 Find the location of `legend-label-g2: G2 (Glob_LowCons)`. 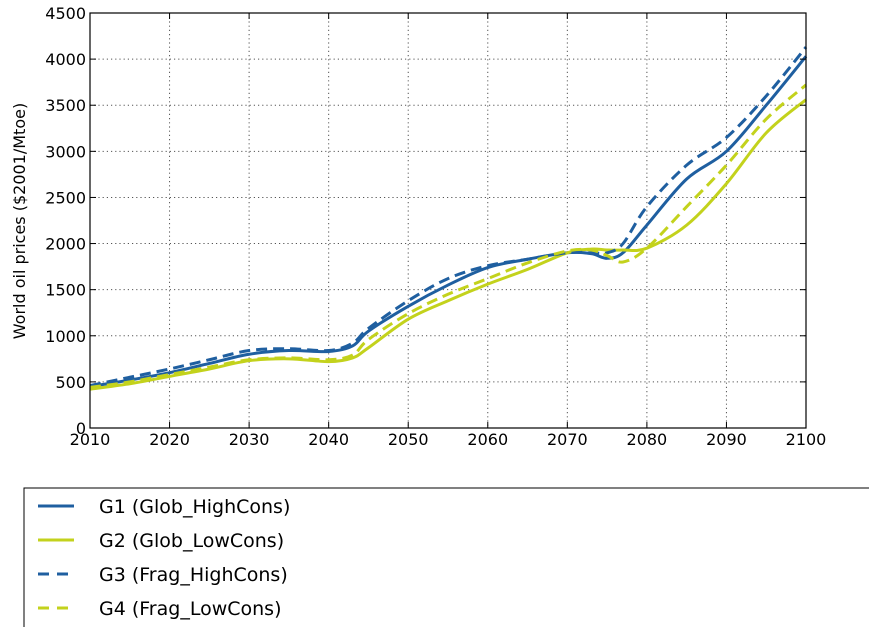

legend-label-g2: G2 (Glob_LowCons) is located at coordinates (191, 541).